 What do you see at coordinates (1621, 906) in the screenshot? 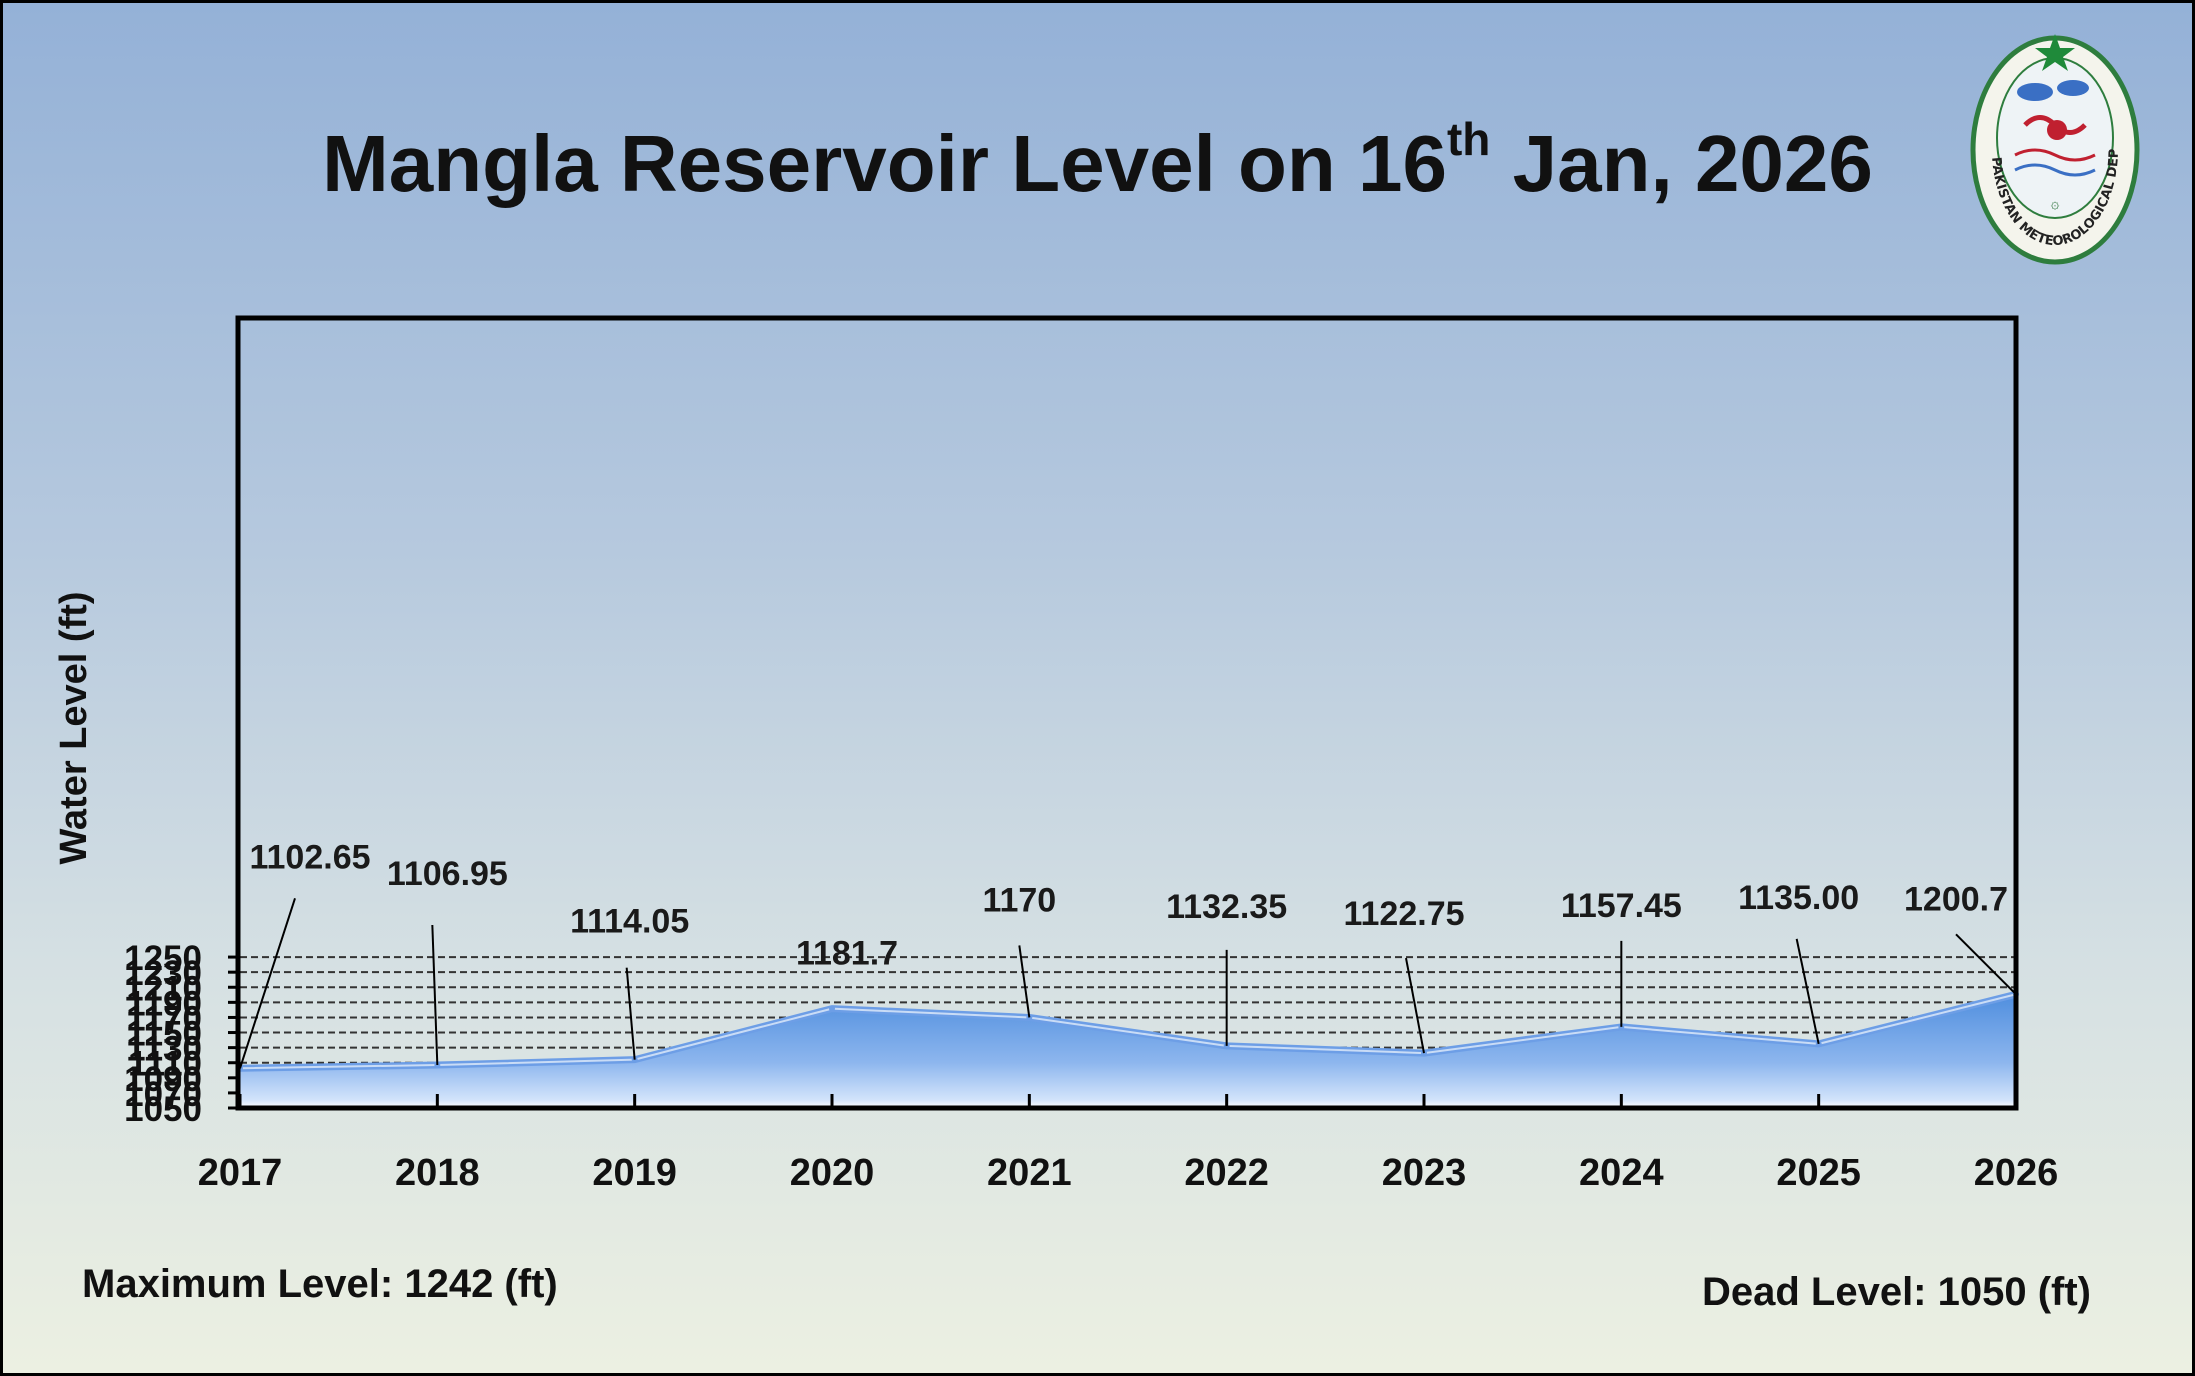
I see `data-label: 1157.45` at bounding box center [1621, 906].